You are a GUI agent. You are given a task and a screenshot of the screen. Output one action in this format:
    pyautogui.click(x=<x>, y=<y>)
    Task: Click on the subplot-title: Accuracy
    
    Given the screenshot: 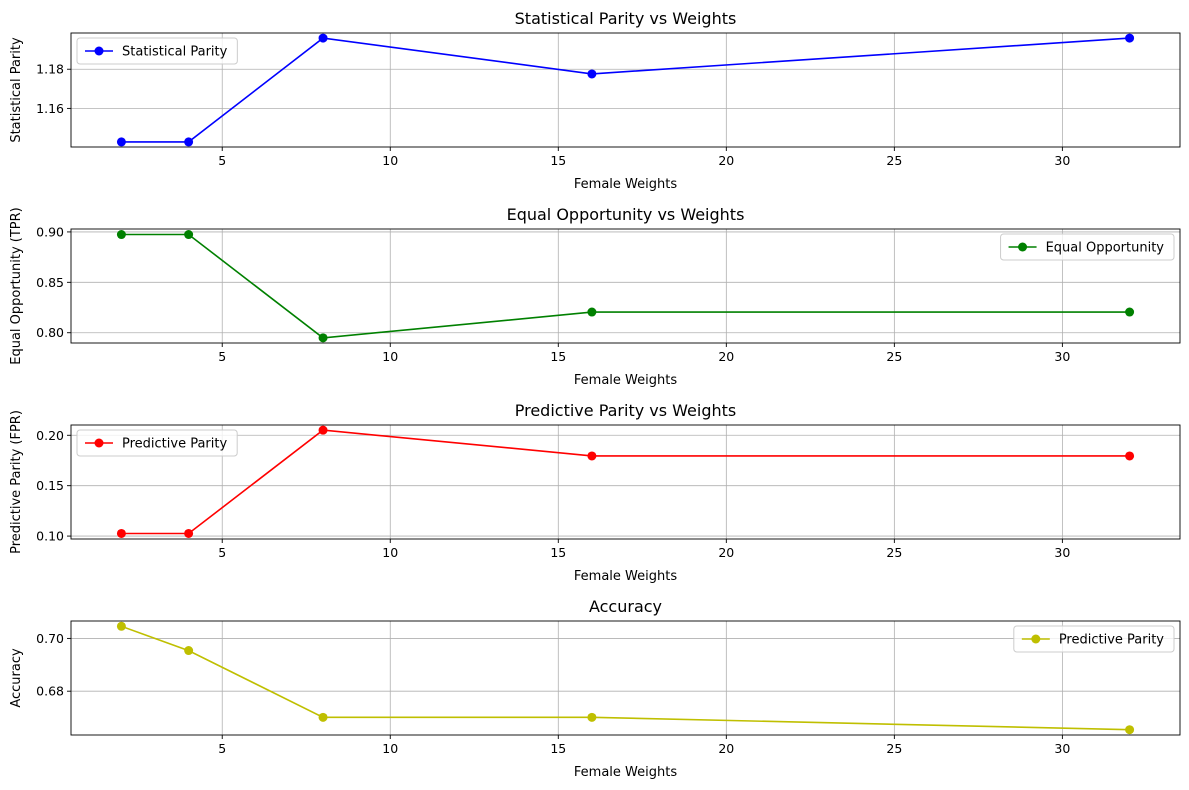 What is the action you would take?
    pyautogui.click(x=625, y=606)
    